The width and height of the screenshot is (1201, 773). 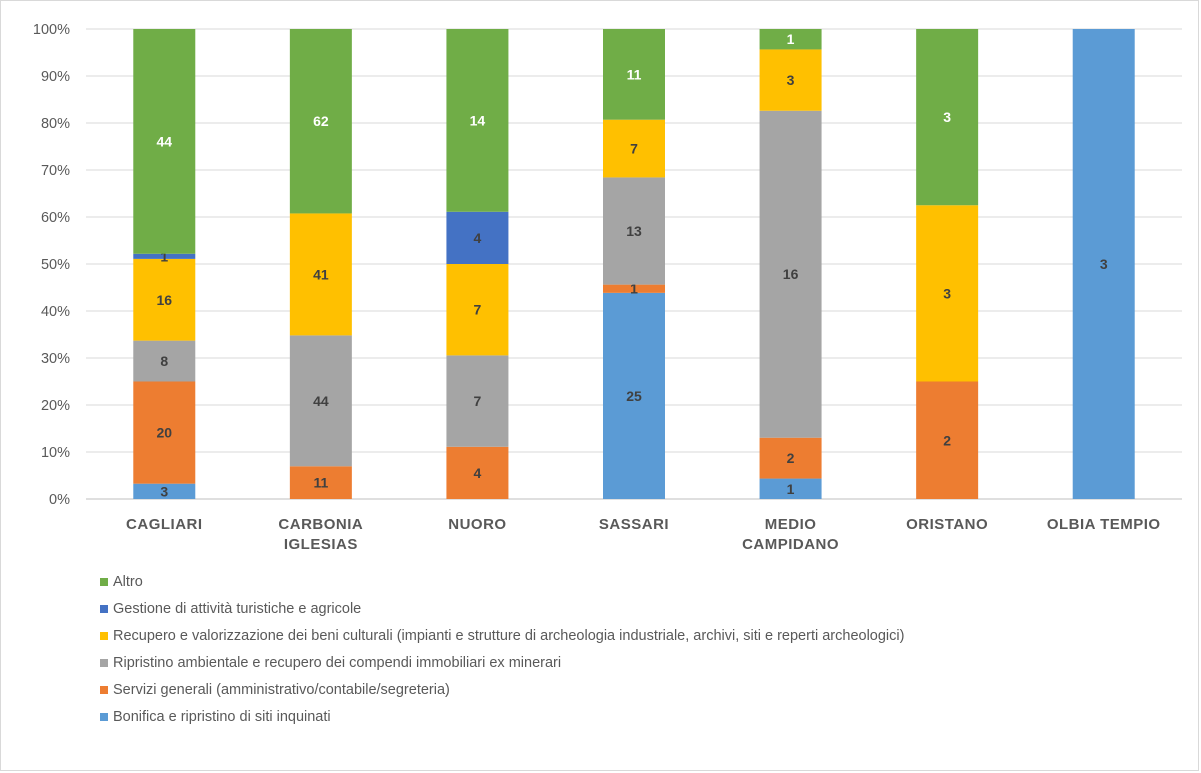 What do you see at coordinates (1104, 524) in the screenshot?
I see `x-tick-label: OLBIA TEMPIO` at bounding box center [1104, 524].